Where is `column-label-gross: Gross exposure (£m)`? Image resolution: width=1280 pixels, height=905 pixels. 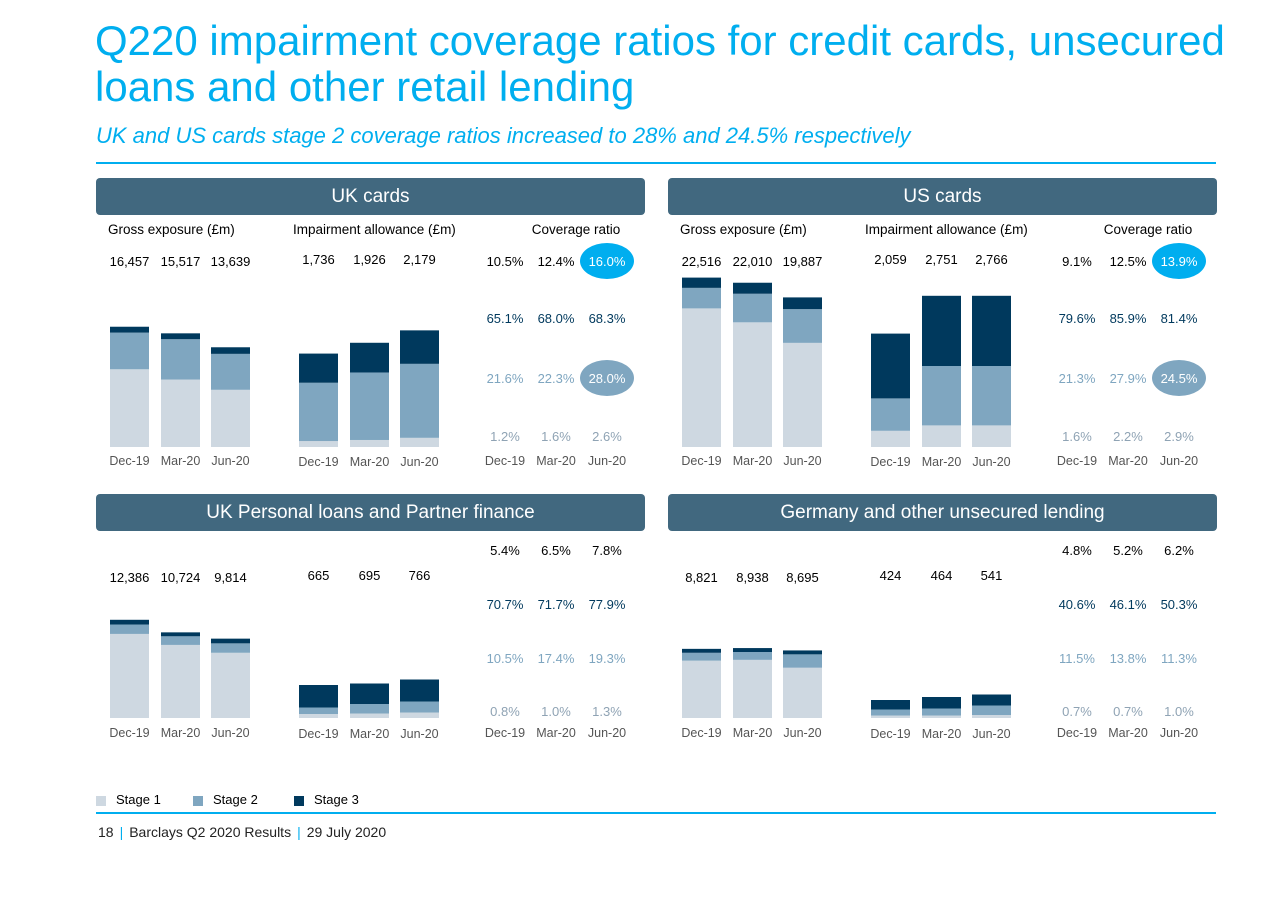 column-label-gross: Gross exposure (£m) is located at coordinates (743, 229).